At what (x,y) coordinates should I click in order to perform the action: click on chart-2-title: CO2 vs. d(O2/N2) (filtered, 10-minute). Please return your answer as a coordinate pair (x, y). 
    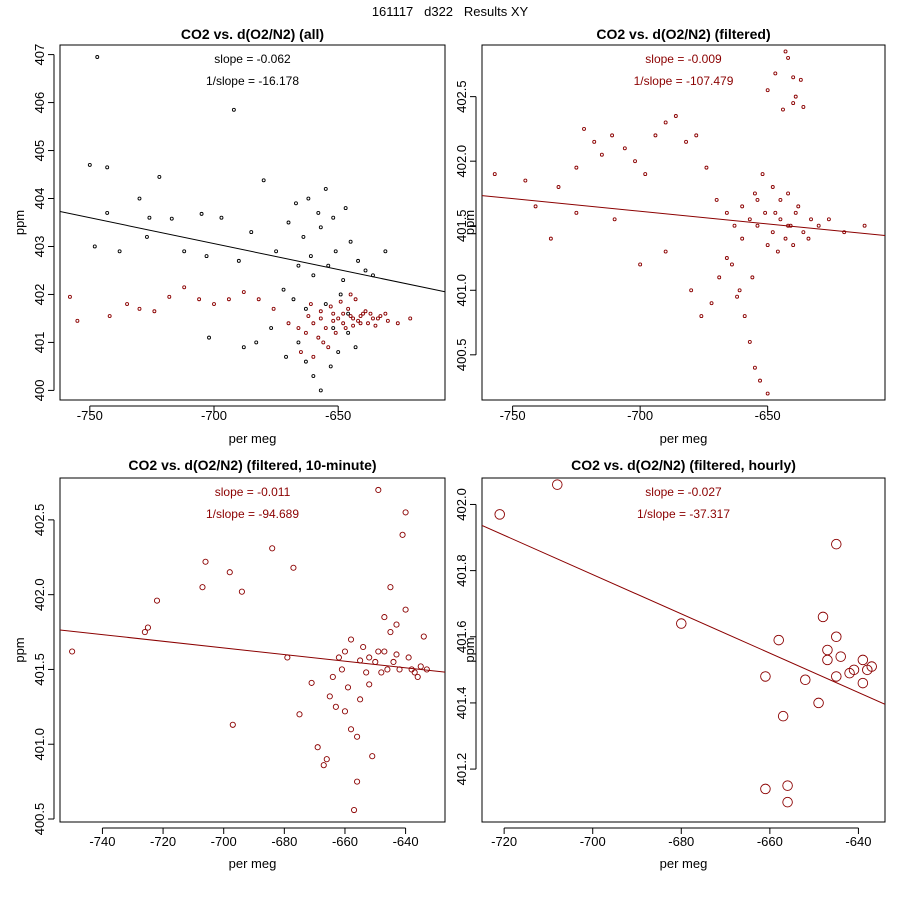
    Looking at the image, I should click on (252, 465).